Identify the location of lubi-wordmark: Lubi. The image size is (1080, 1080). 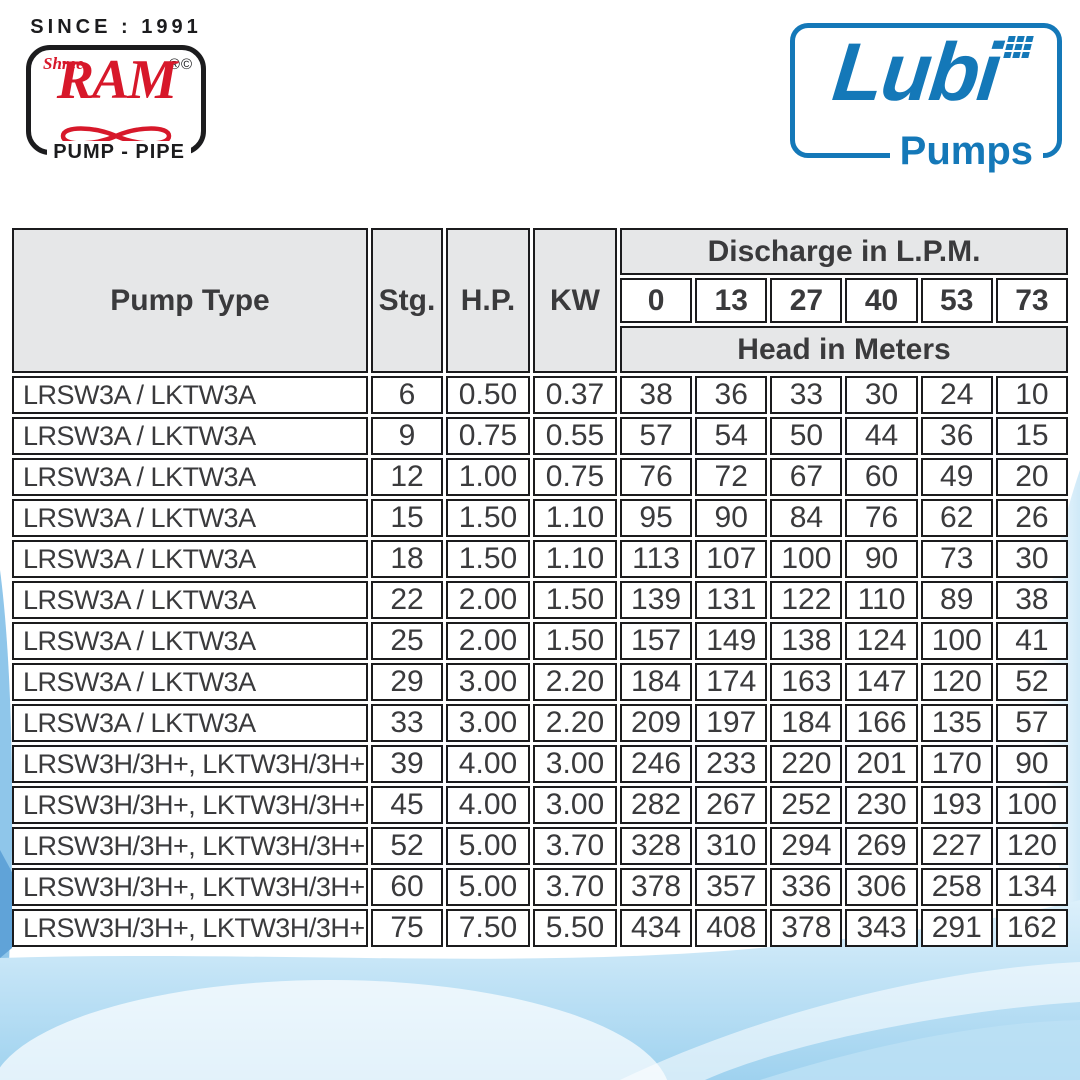
(916, 72).